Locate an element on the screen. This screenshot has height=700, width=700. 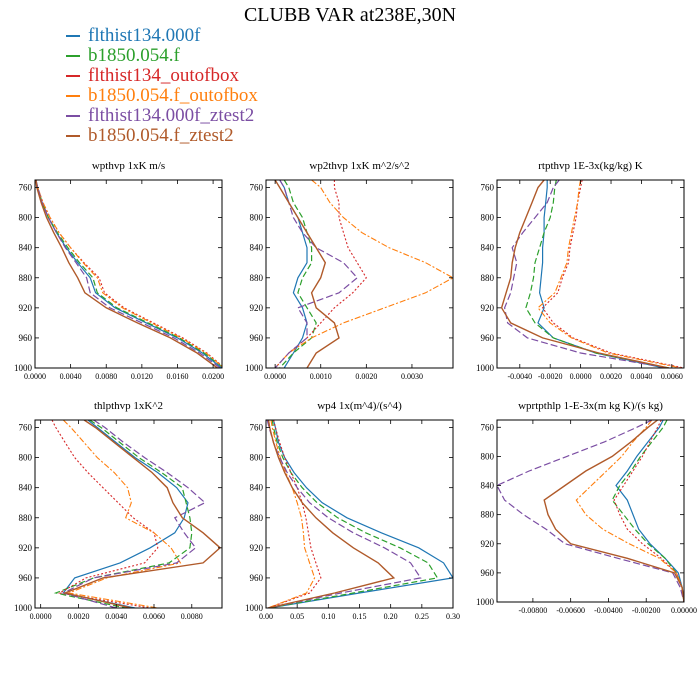
legend-label: b1850.054.f is located at coordinates (134, 55).